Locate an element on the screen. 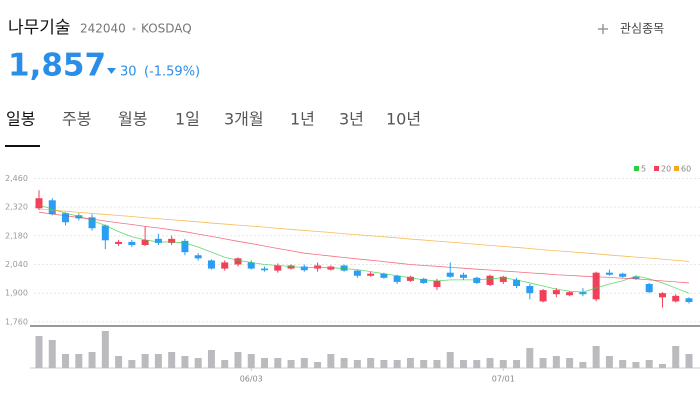 This screenshot has width=700, height=400. tab: 일봉 is located at coordinates (20, 119).